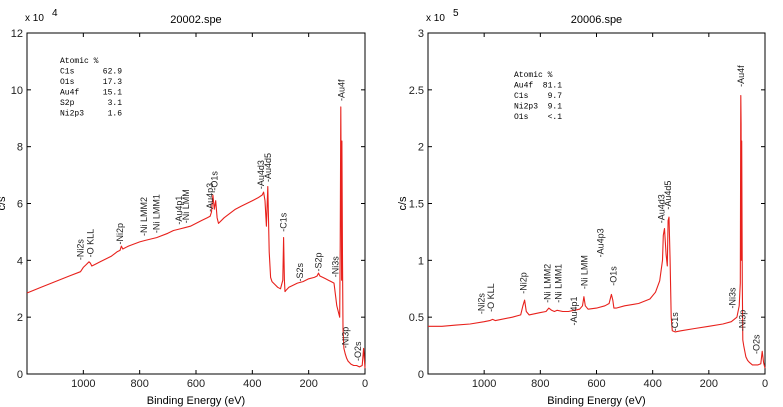 The width and height of the screenshot is (783, 407). What do you see at coordinates (421, 34) in the screenshot?
I see `y-tick-label: 3` at bounding box center [421, 34].